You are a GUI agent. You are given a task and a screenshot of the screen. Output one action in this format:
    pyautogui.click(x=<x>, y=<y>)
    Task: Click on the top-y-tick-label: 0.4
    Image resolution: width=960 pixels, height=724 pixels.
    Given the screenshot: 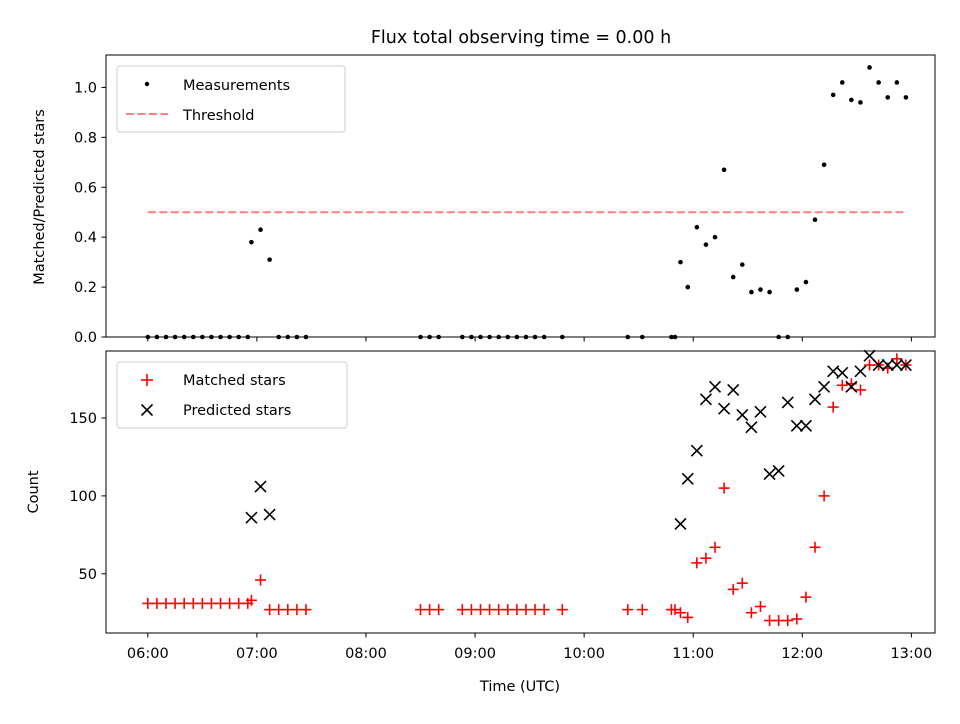 What is the action you would take?
    pyautogui.click(x=85, y=238)
    